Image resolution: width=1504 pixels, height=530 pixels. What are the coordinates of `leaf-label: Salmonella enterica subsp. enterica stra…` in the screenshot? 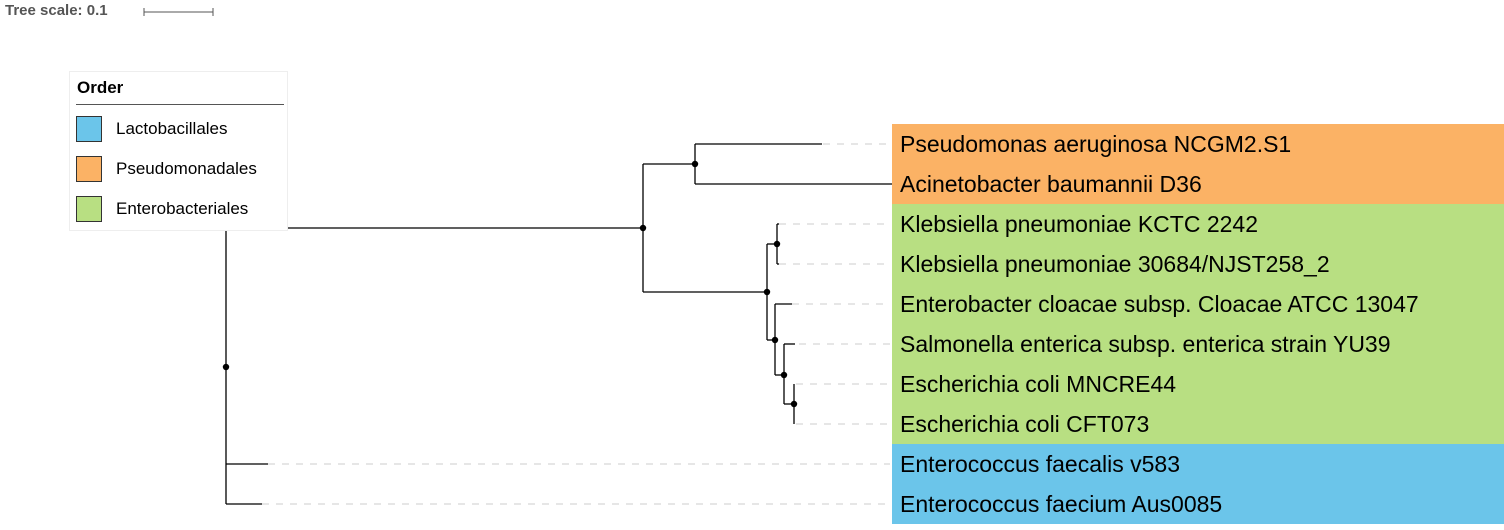 It's located at (1145, 344).